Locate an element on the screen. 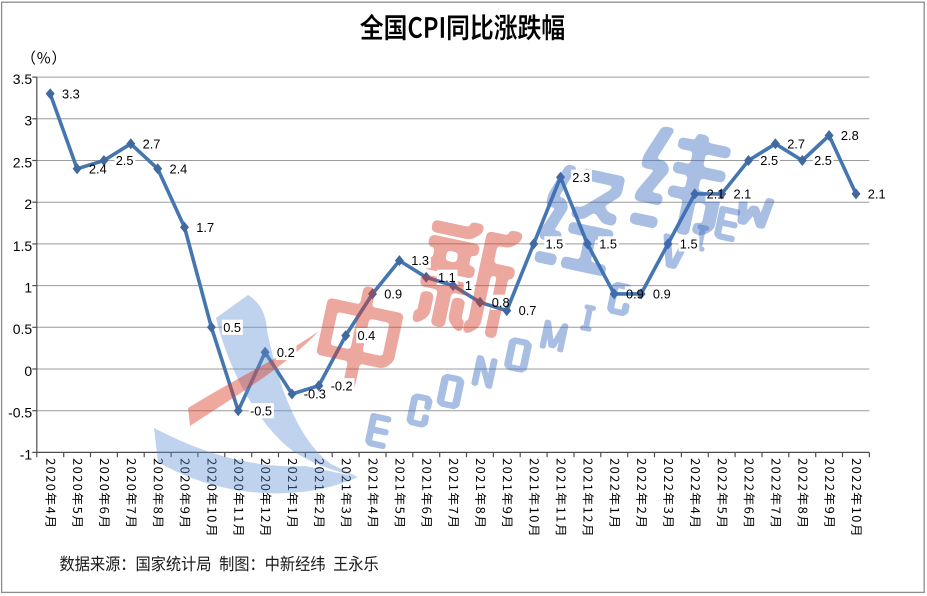  svg-text: -0.3 is located at coordinates (315, 394).